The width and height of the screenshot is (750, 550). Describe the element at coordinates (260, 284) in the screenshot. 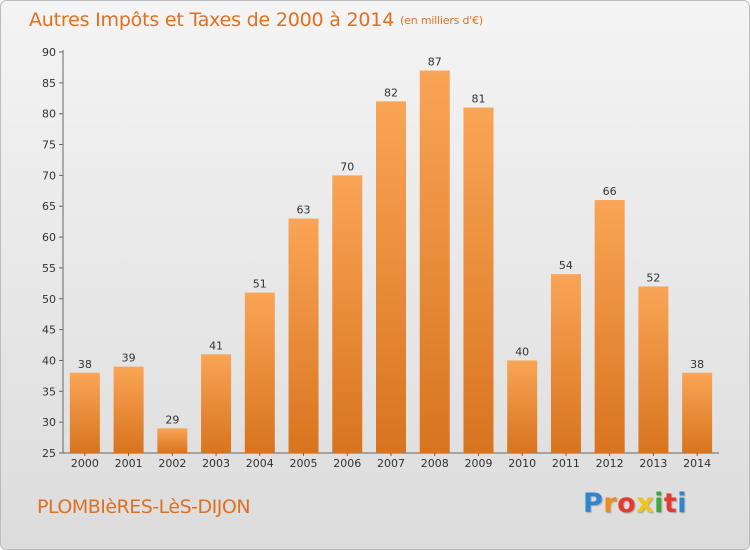

I see `bar-value-label: 51` at that location.